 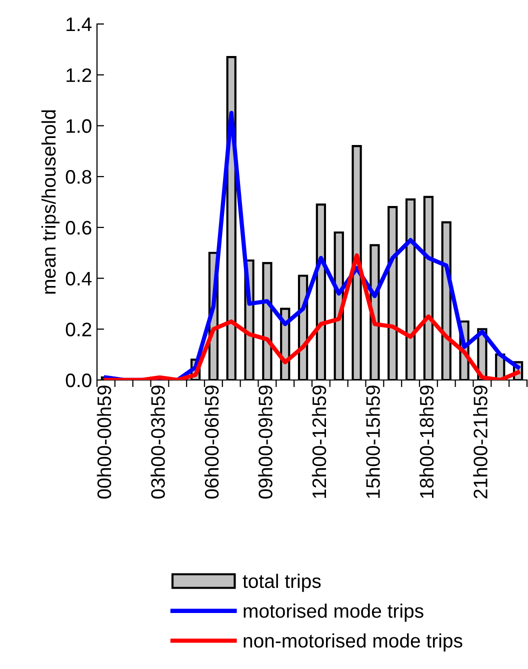 I want to click on y-tick-label: 1.4, so click(x=79, y=25).